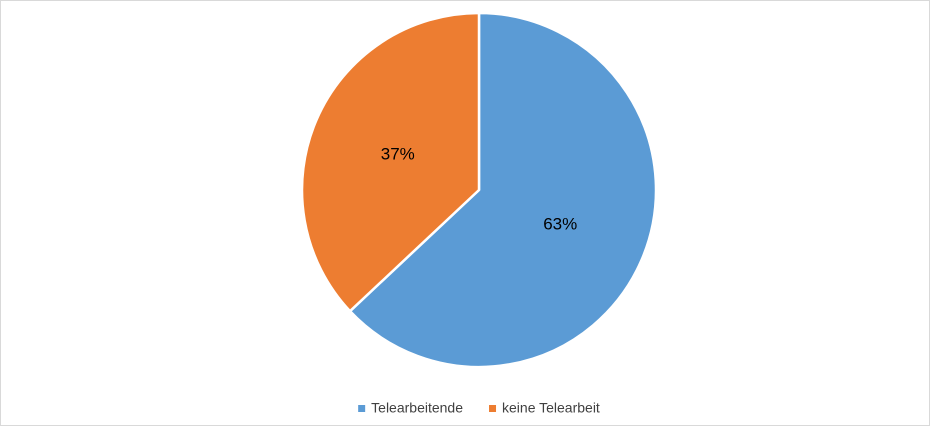 The width and height of the screenshot is (930, 426). What do you see at coordinates (479, 408) in the screenshot?
I see `legend: Telearbeitende keine Telearbeit` at bounding box center [479, 408].